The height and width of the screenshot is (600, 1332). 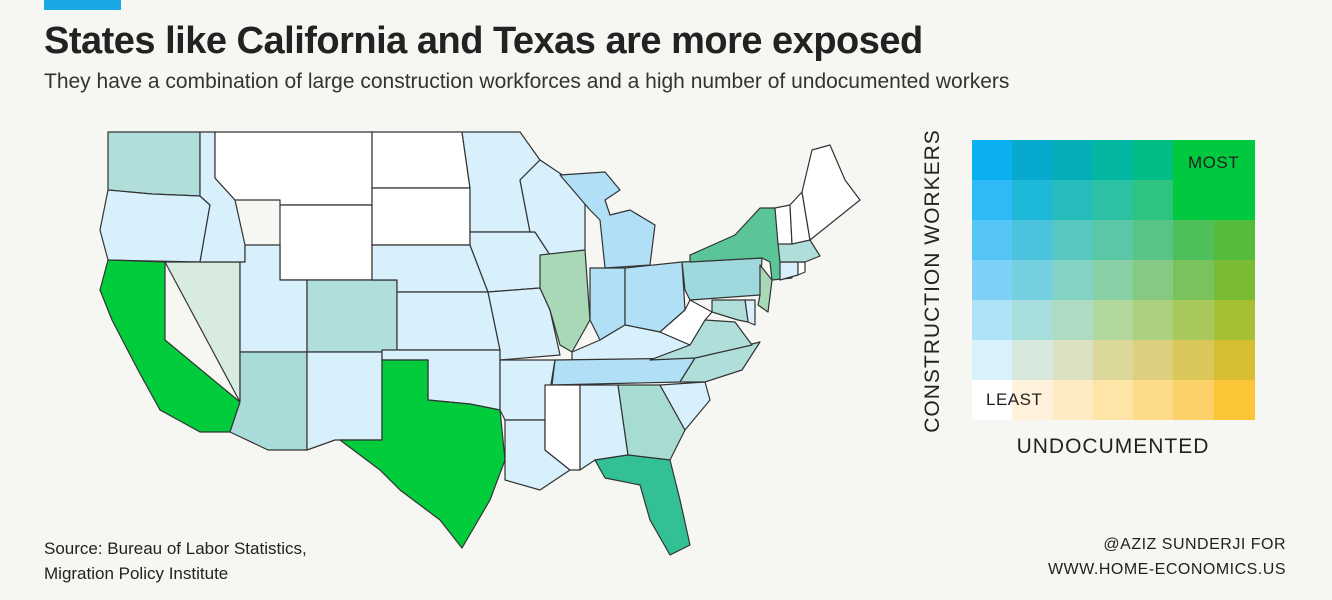 I want to click on credit-line-2: WWW.HOME-ECONOMICS.US, so click(x=1166, y=569).